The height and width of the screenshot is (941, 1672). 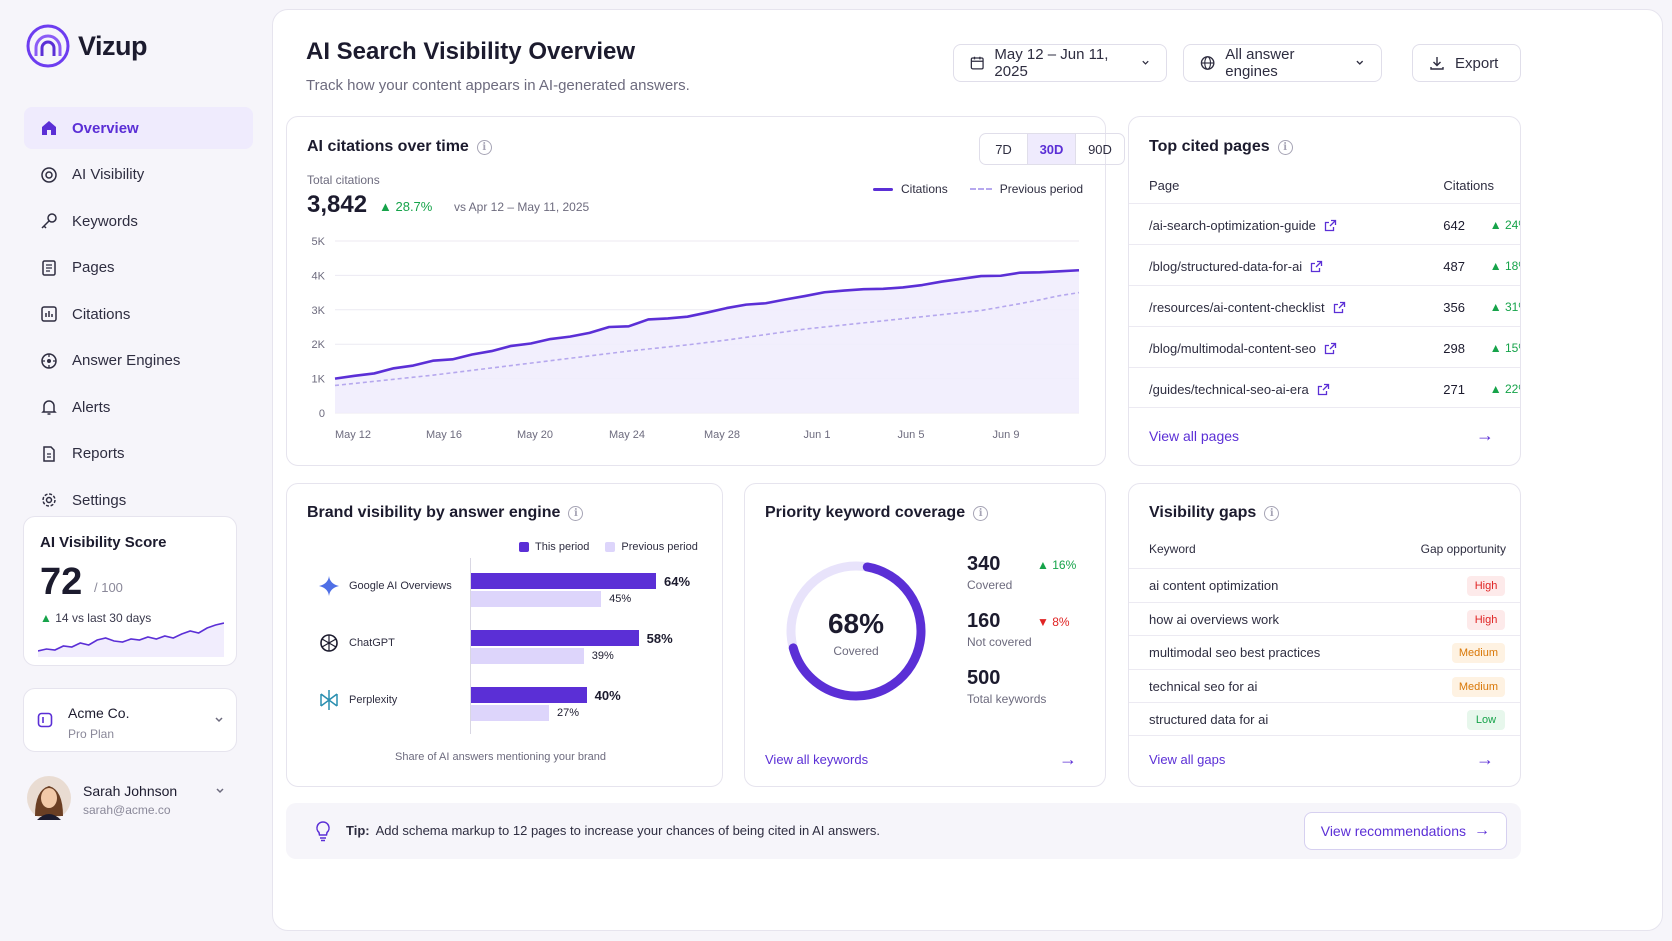 I want to click on sidebar-item-citations: Citations, so click(x=138, y=314).